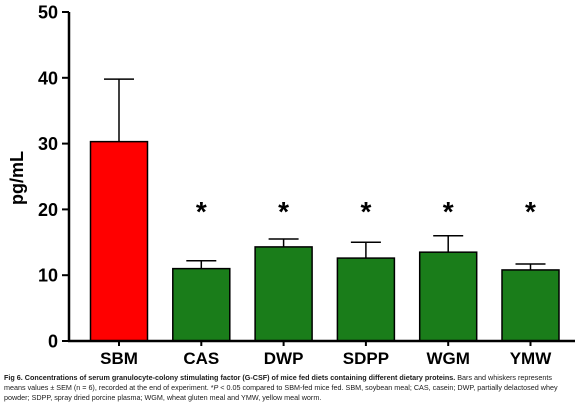 The width and height of the screenshot is (579, 410). Describe the element at coordinates (448, 296) in the screenshot. I see `bar-wgm` at that location.